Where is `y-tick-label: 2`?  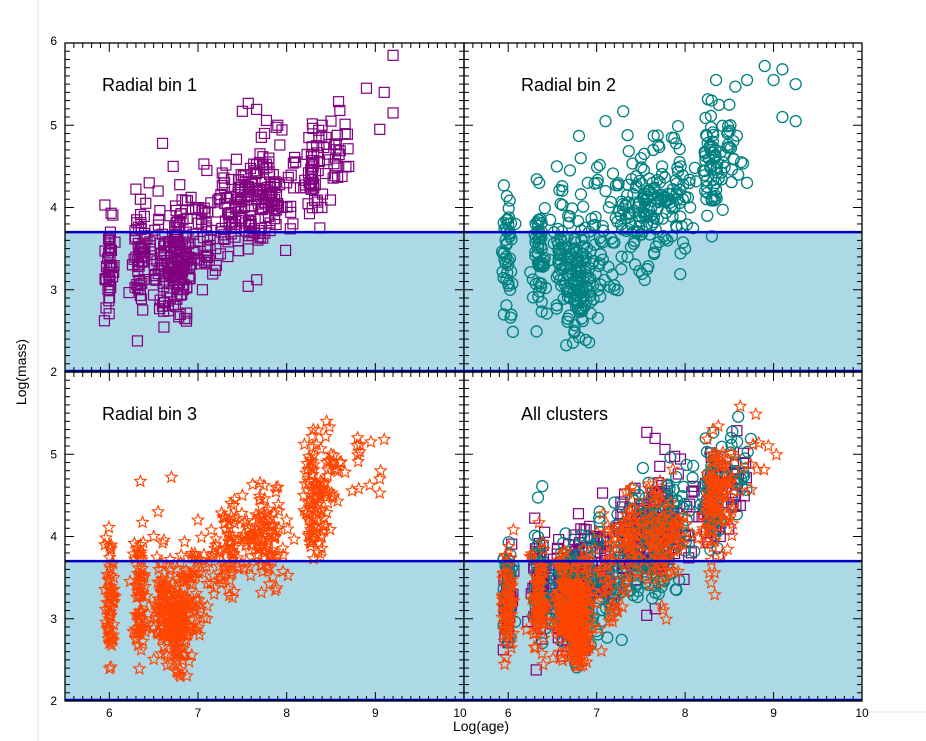
y-tick-label: 2 is located at coordinates (53, 701).